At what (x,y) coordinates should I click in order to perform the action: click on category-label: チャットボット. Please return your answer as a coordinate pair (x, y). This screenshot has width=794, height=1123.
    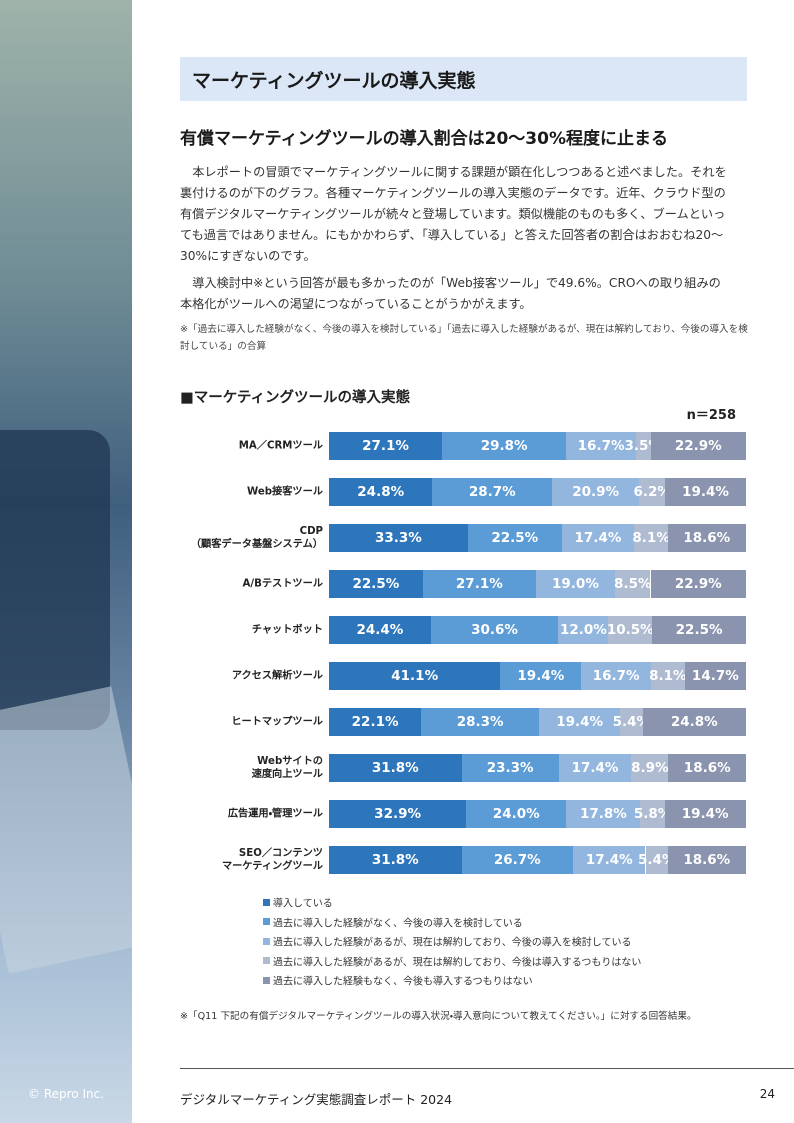
    Looking at the image, I should click on (287, 630).